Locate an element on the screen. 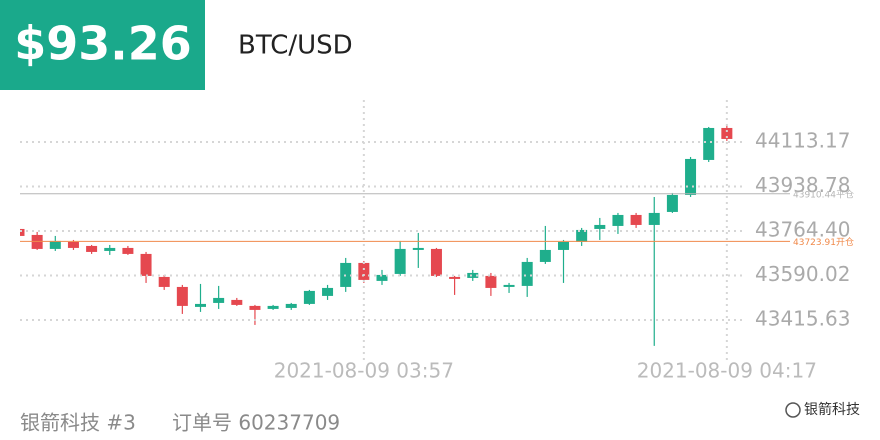  x-tick-label: 2021-08-09 04:17 is located at coordinates (727, 371).